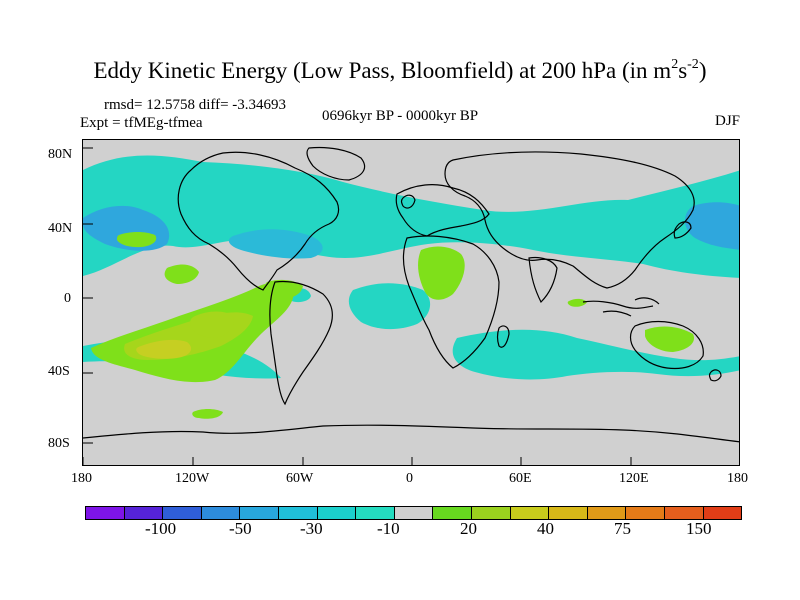 Image resolution: width=800 pixels, height=600 pixels. What do you see at coordinates (195, 105) in the screenshot?
I see `stats-label: rmsd= 12.5758 diff= -3.34693` at bounding box center [195, 105].